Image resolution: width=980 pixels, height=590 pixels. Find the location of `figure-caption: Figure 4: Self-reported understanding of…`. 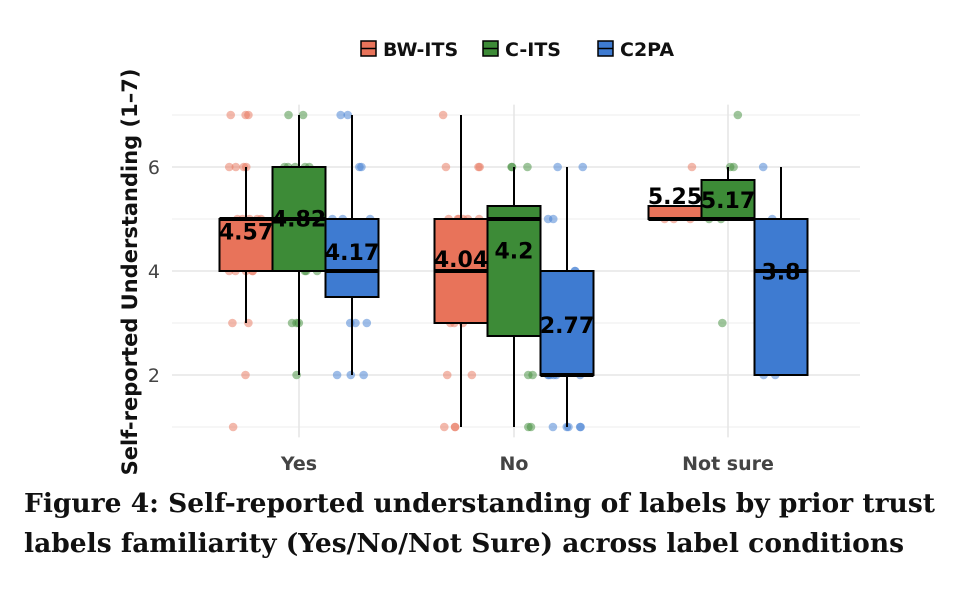

figure-caption: Figure 4: Self-reported understanding of… is located at coordinates (479, 523).